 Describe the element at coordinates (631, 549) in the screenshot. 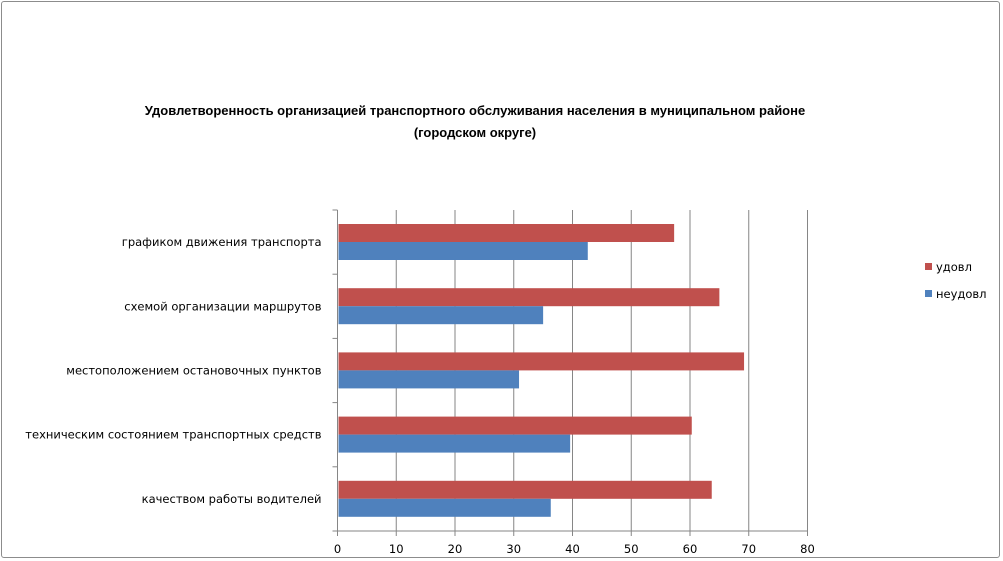

I see `x-tick-label: 50` at that location.